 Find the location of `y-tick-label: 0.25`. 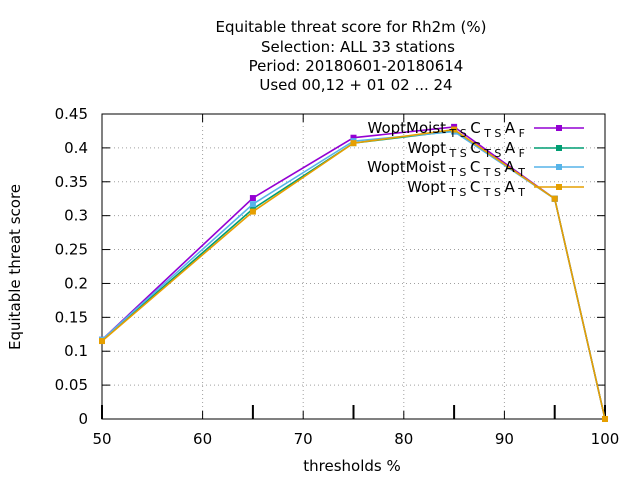

y-tick-label: 0.25 is located at coordinates (71, 250).